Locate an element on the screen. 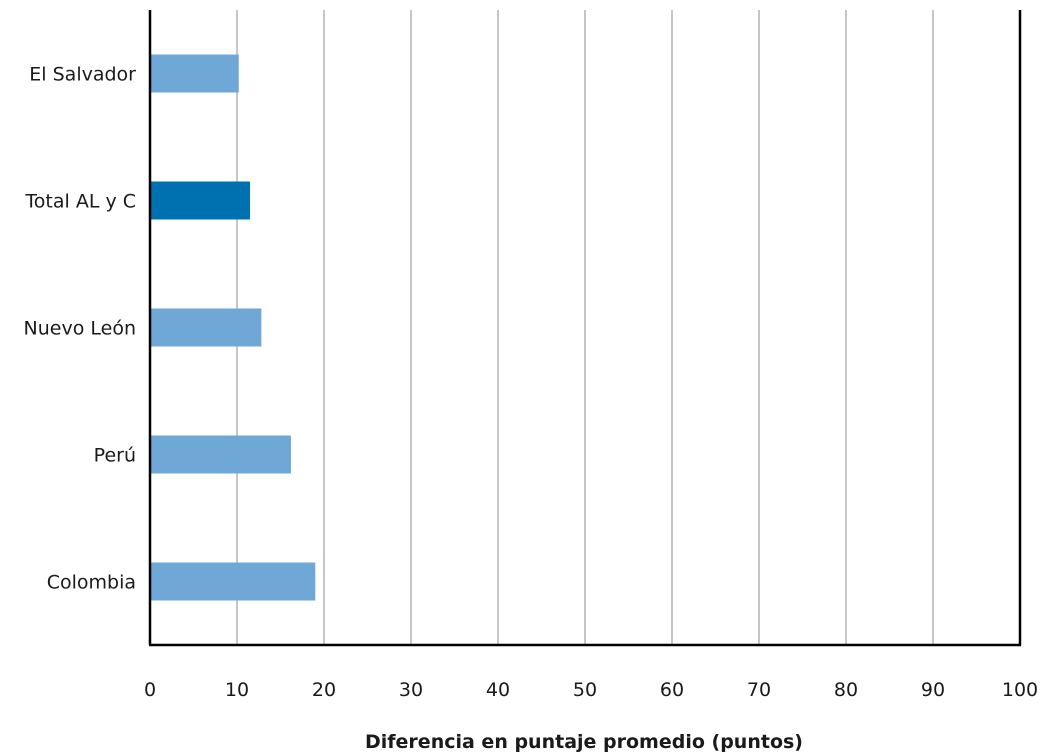  x-tick-label: 60 is located at coordinates (672, 690).